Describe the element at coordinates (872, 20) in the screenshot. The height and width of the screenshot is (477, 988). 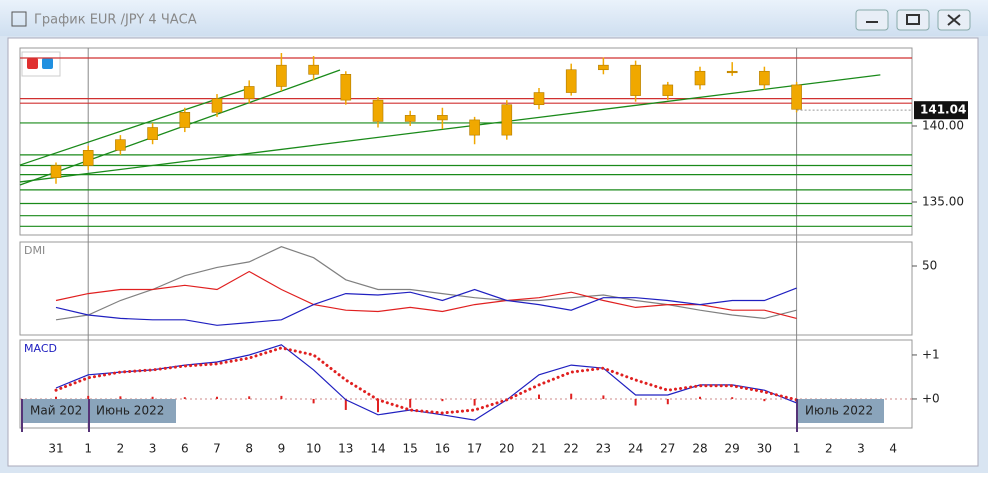
I see `minimize-button` at that location.